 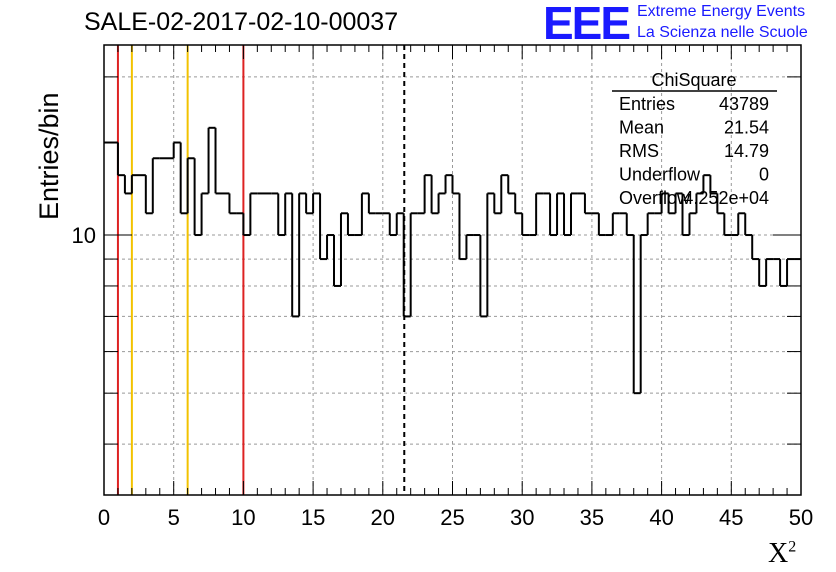 What do you see at coordinates (655, 198) in the screenshot?
I see `stats-row-label: Overflow` at bounding box center [655, 198].